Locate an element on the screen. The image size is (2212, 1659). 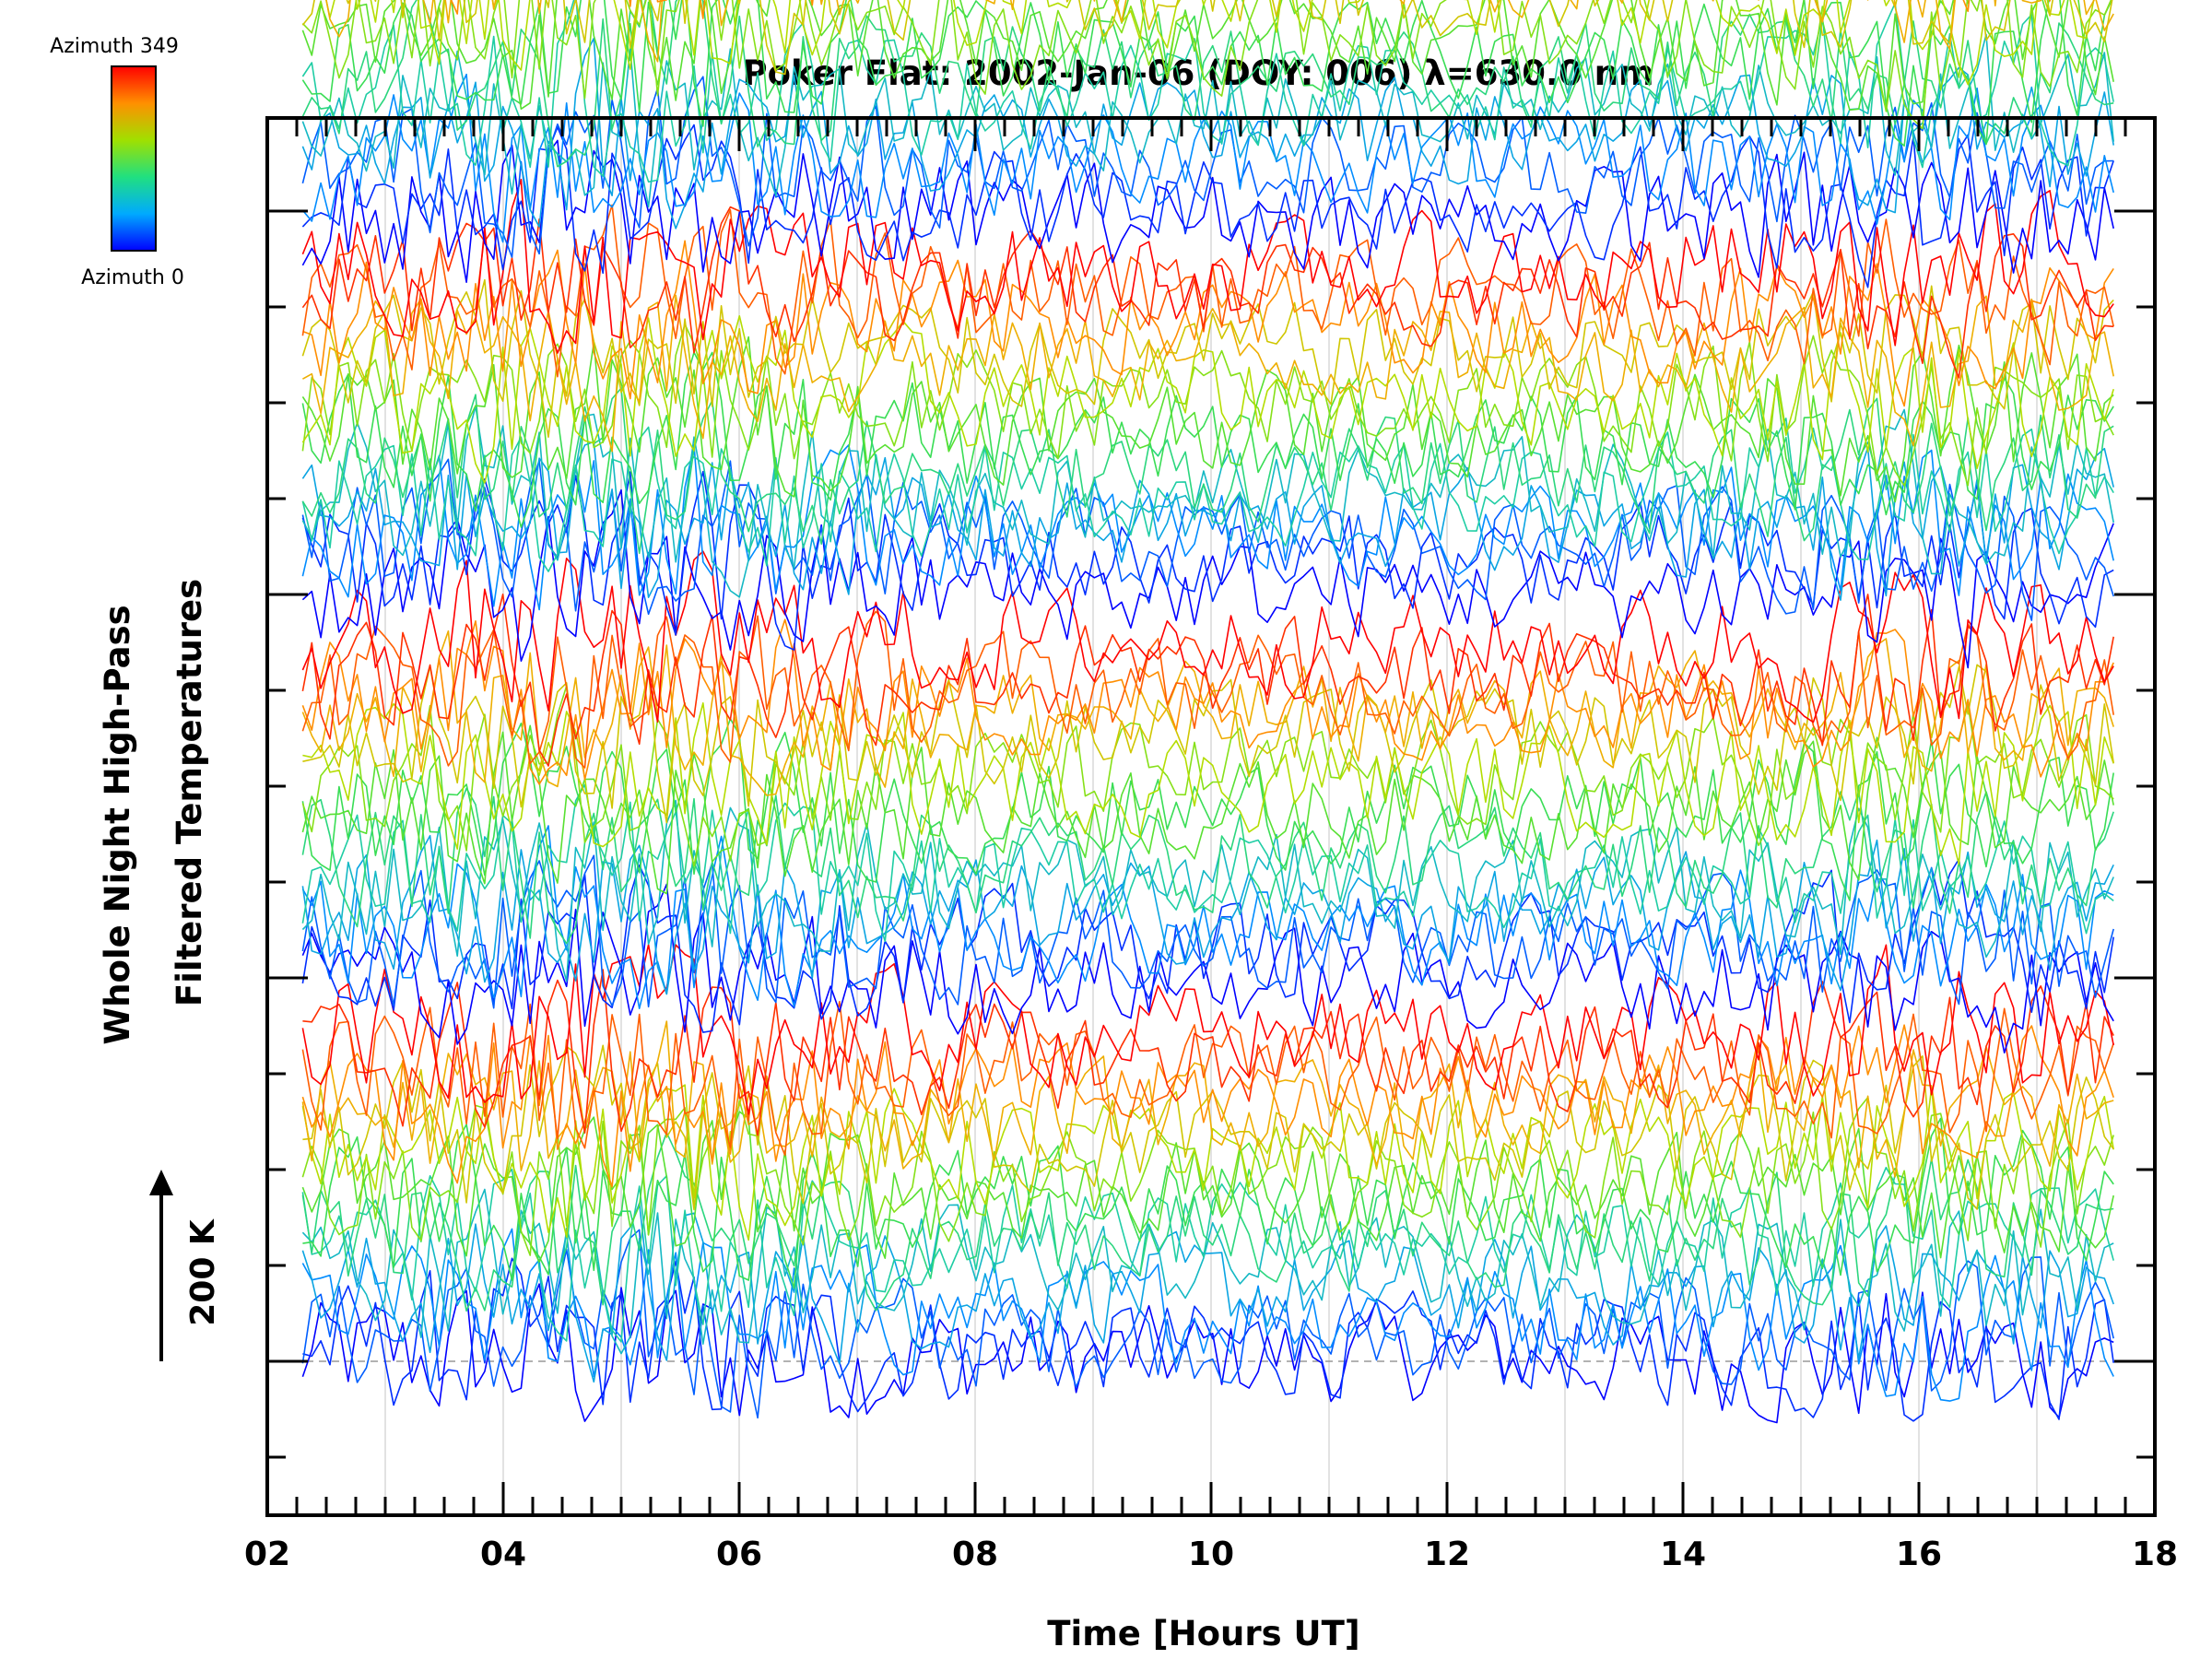
x-tick-label-14: 14 is located at coordinates (1683, 1554).